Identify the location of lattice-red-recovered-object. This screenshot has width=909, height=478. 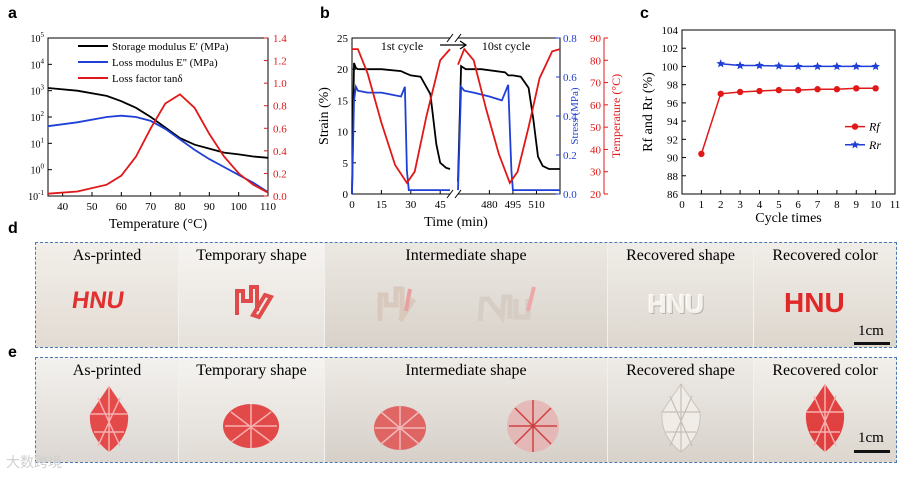
(825, 418).